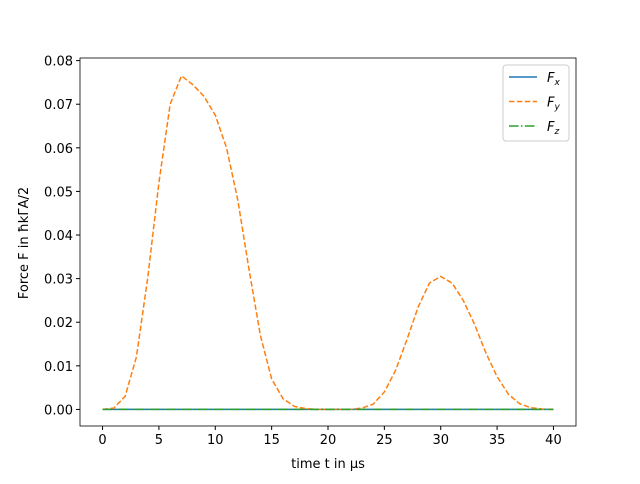 This screenshot has width=640, height=484. I want to click on y-tick-label: 0.02, so click(58, 323).